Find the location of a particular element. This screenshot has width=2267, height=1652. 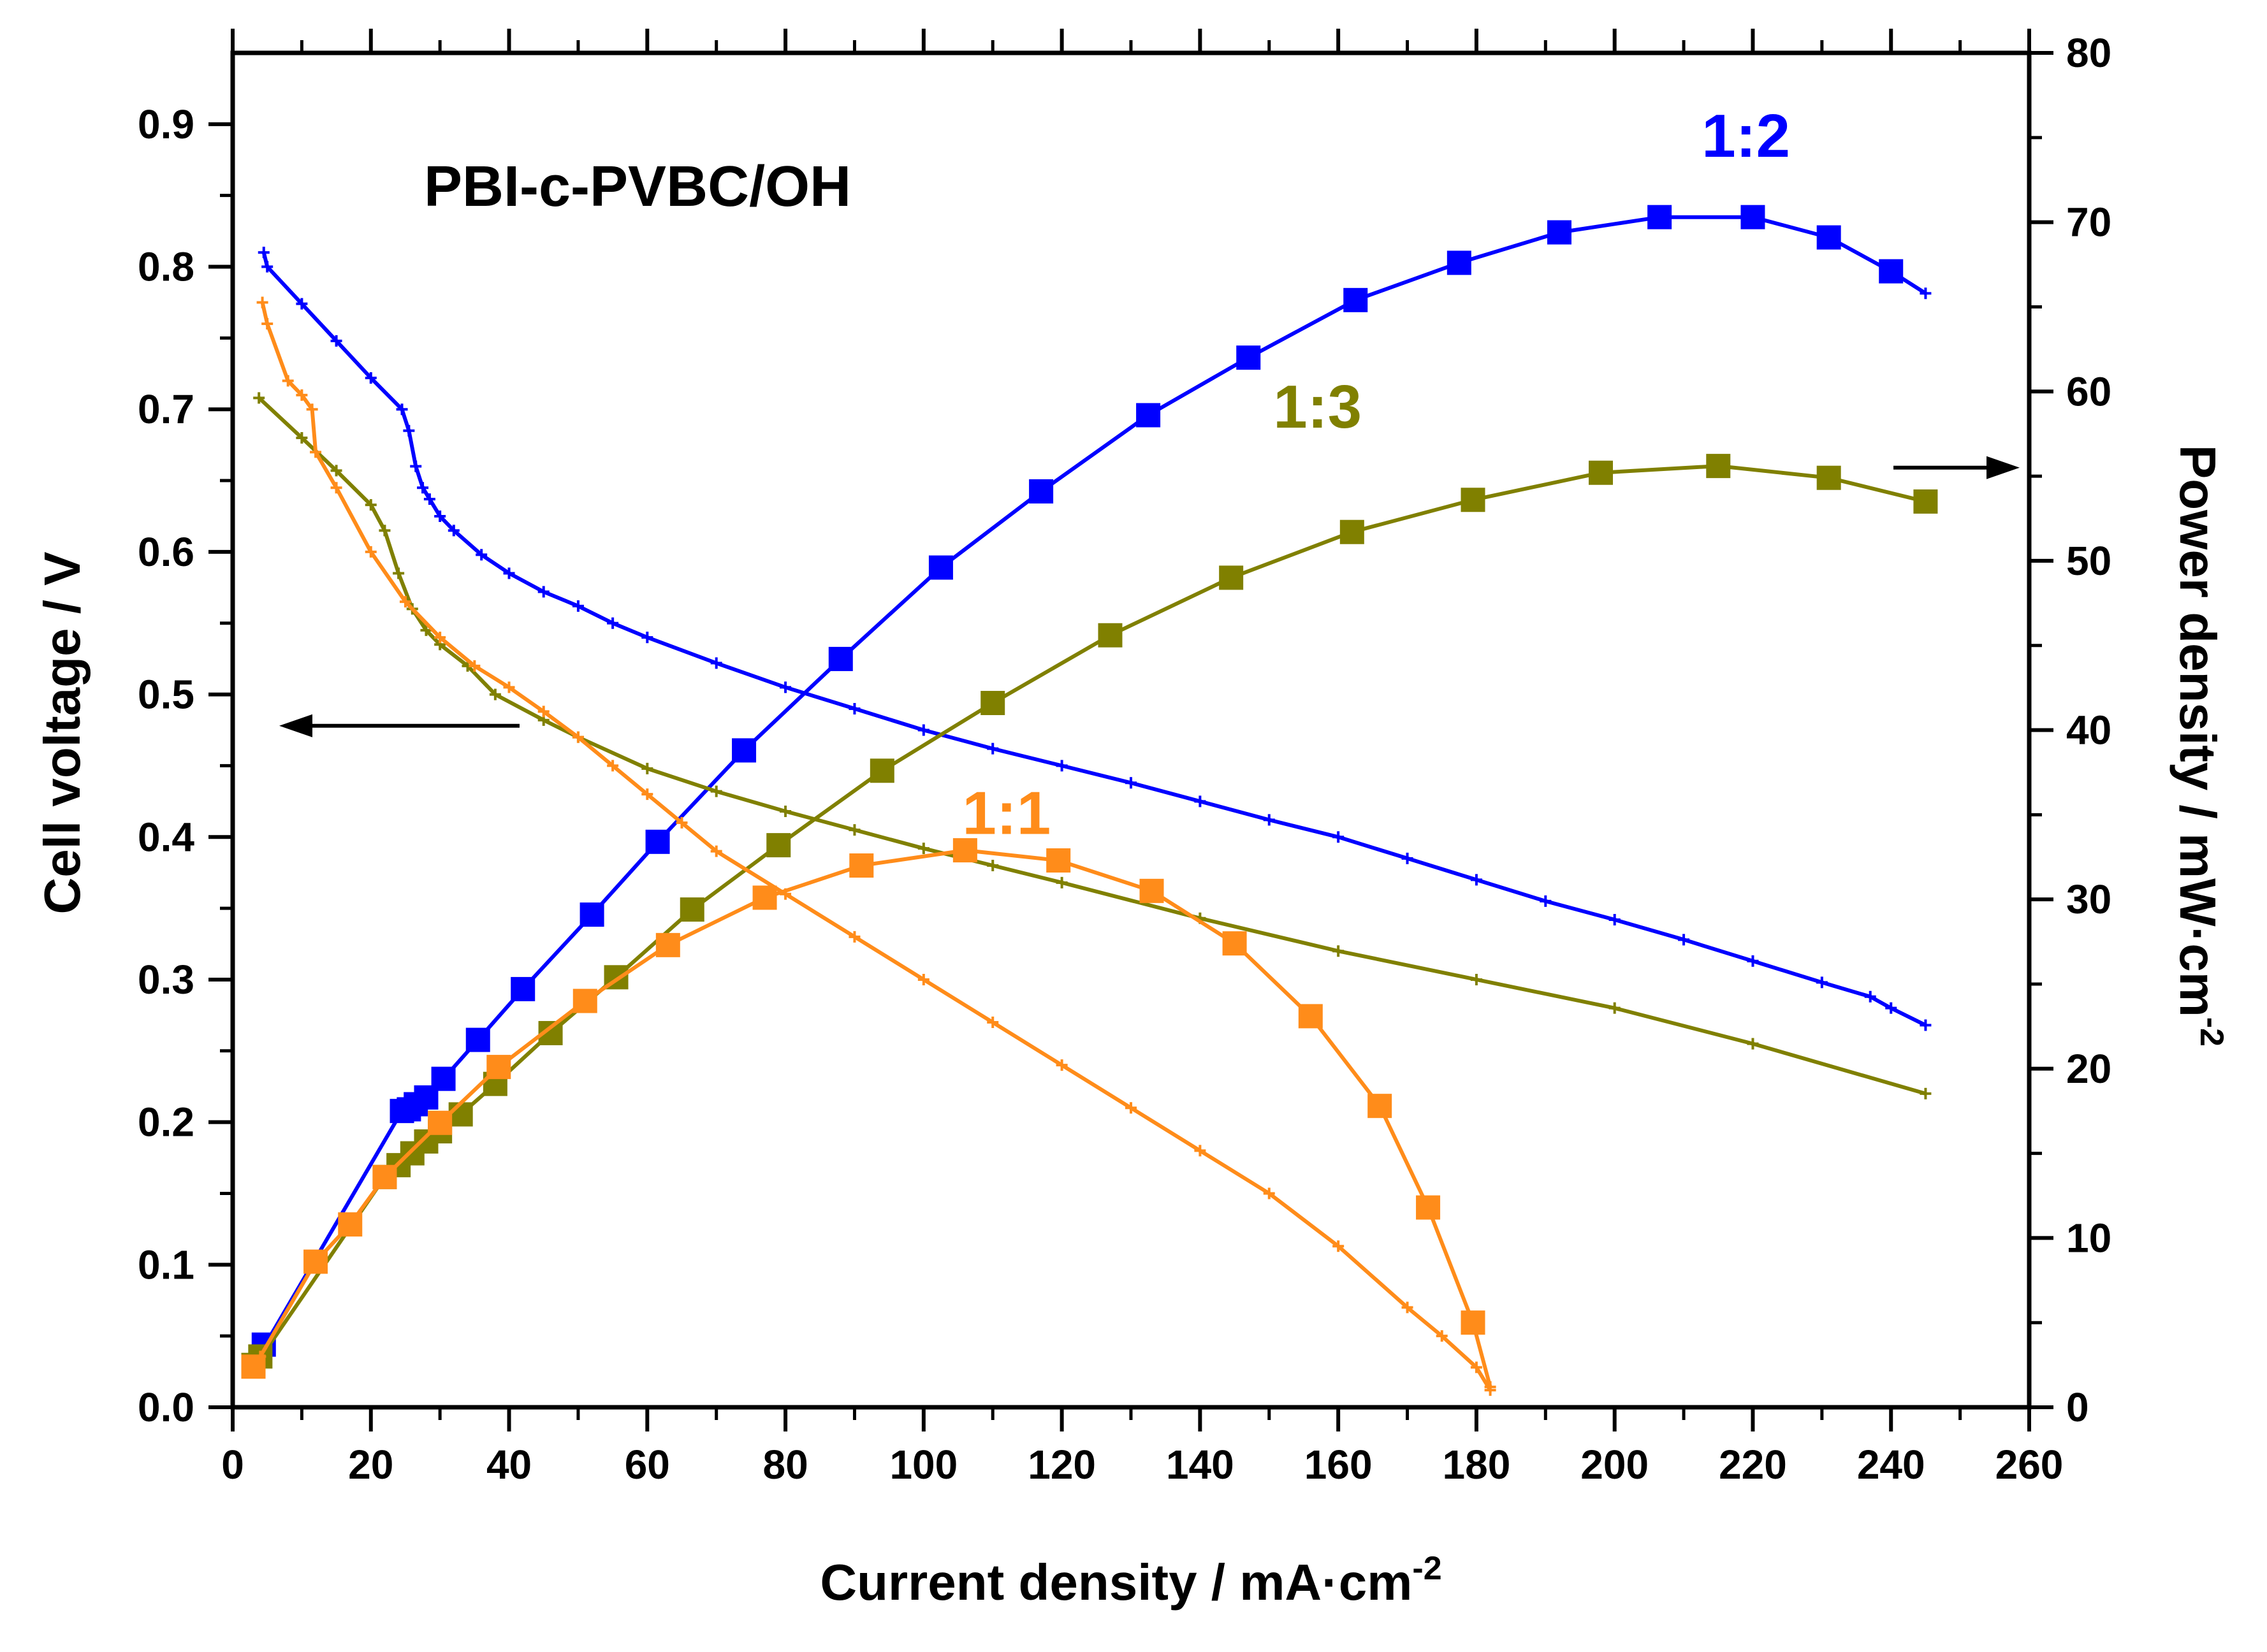

left-tick-label: 0.4 is located at coordinates (166, 837).